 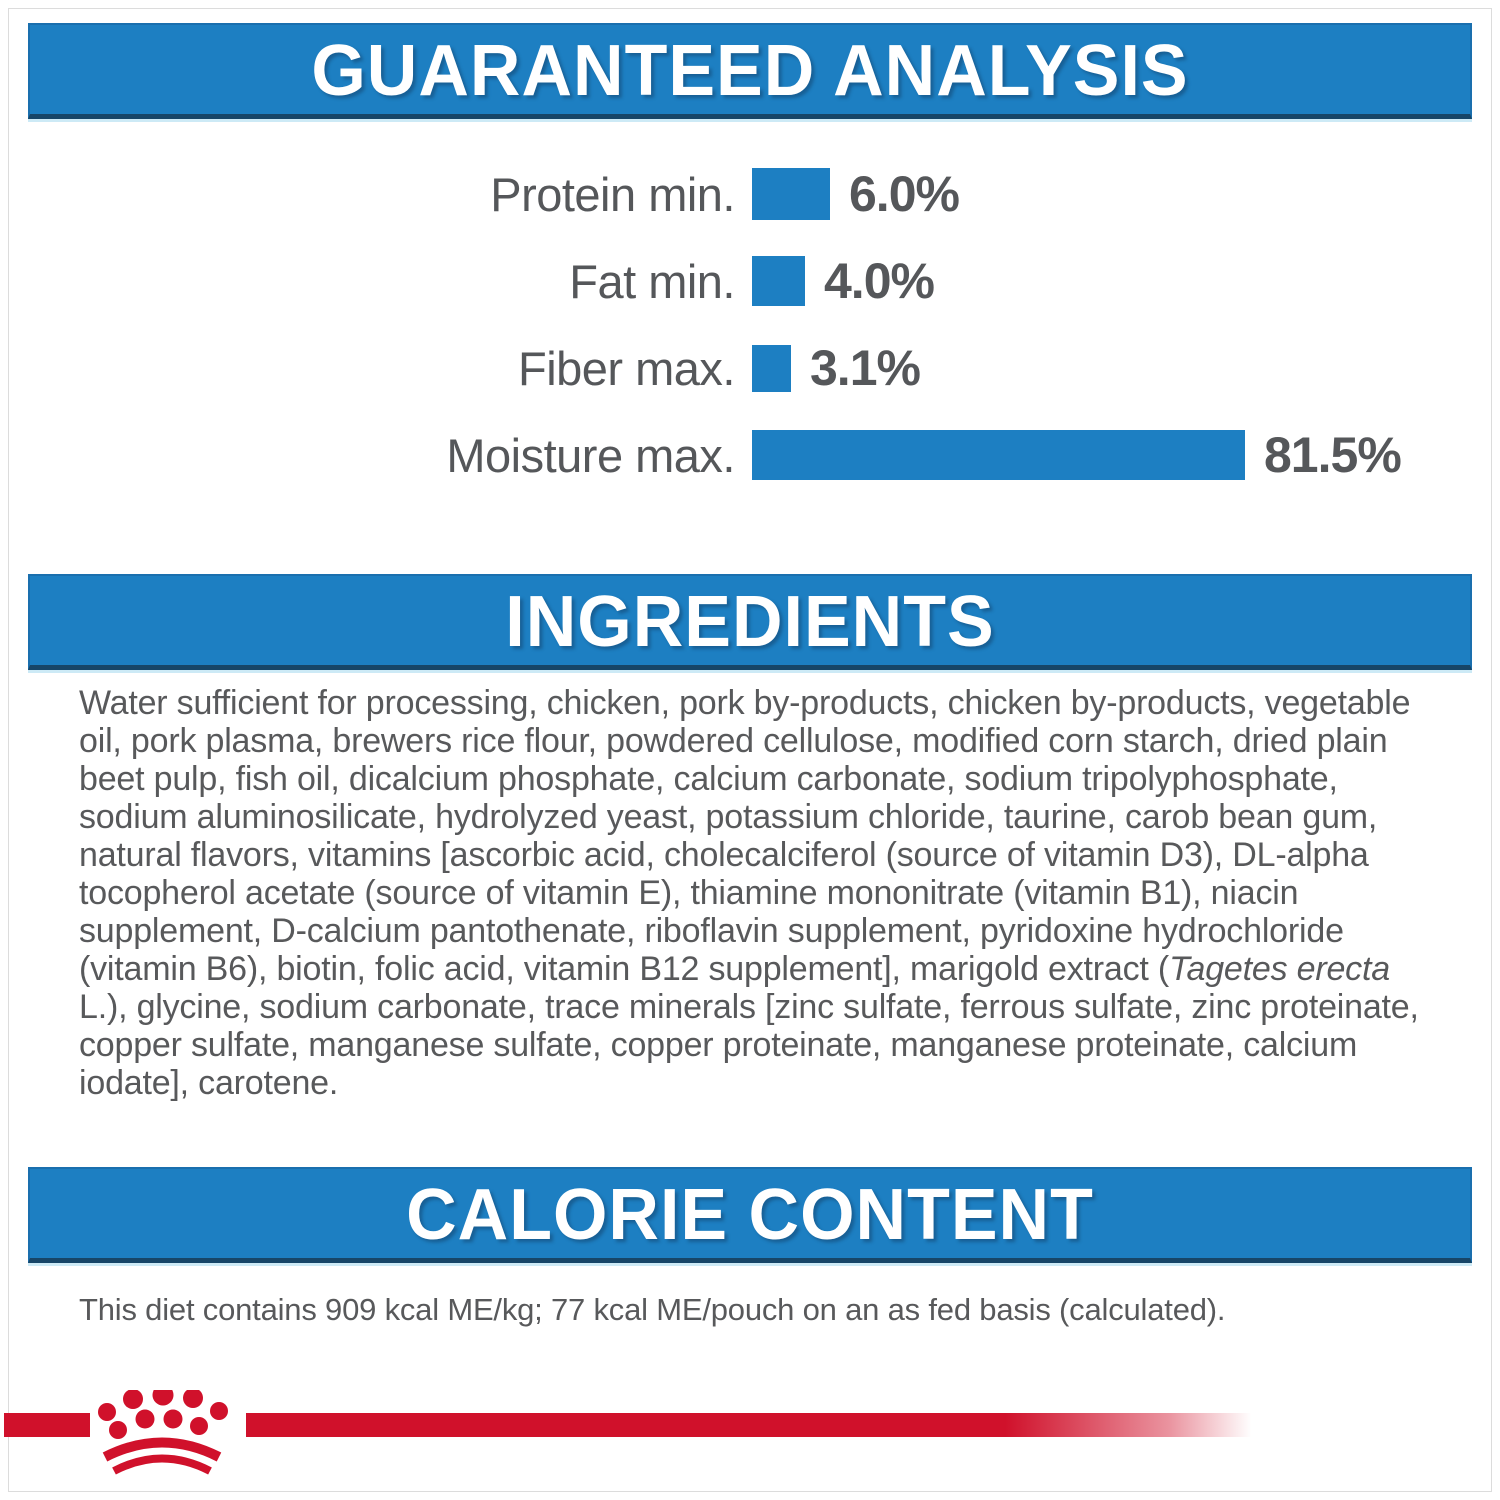 What do you see at coordinates (652, 281) in the screenshot?
I see `chart-category-label: Fat min.` at bounding box center [652, 281].